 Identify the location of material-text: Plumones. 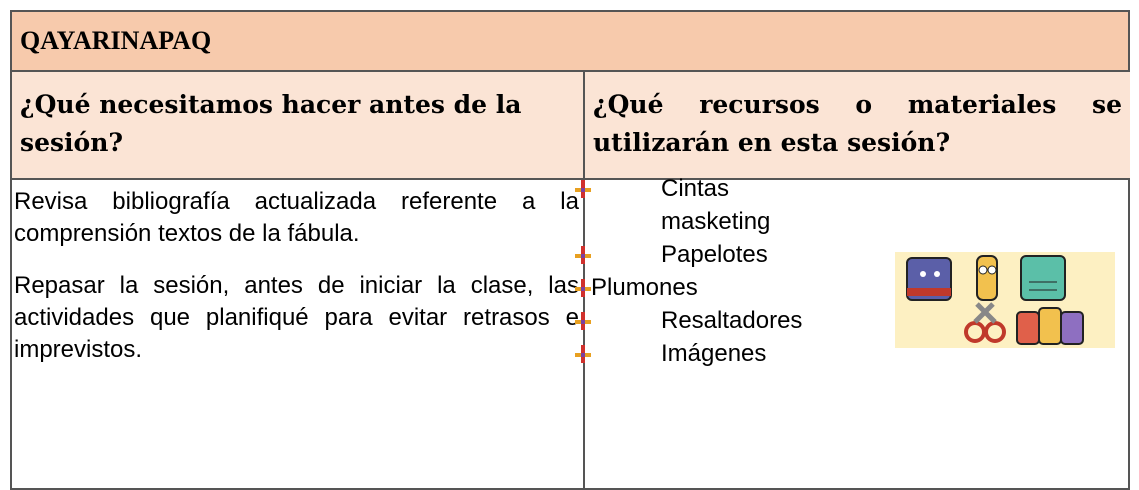
(644, 287).